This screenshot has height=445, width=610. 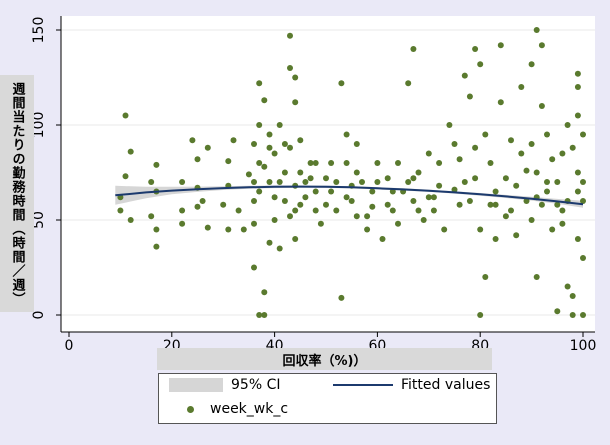 I want to click on legend-label-points: week_wk_c, so click(x=249, y=409).